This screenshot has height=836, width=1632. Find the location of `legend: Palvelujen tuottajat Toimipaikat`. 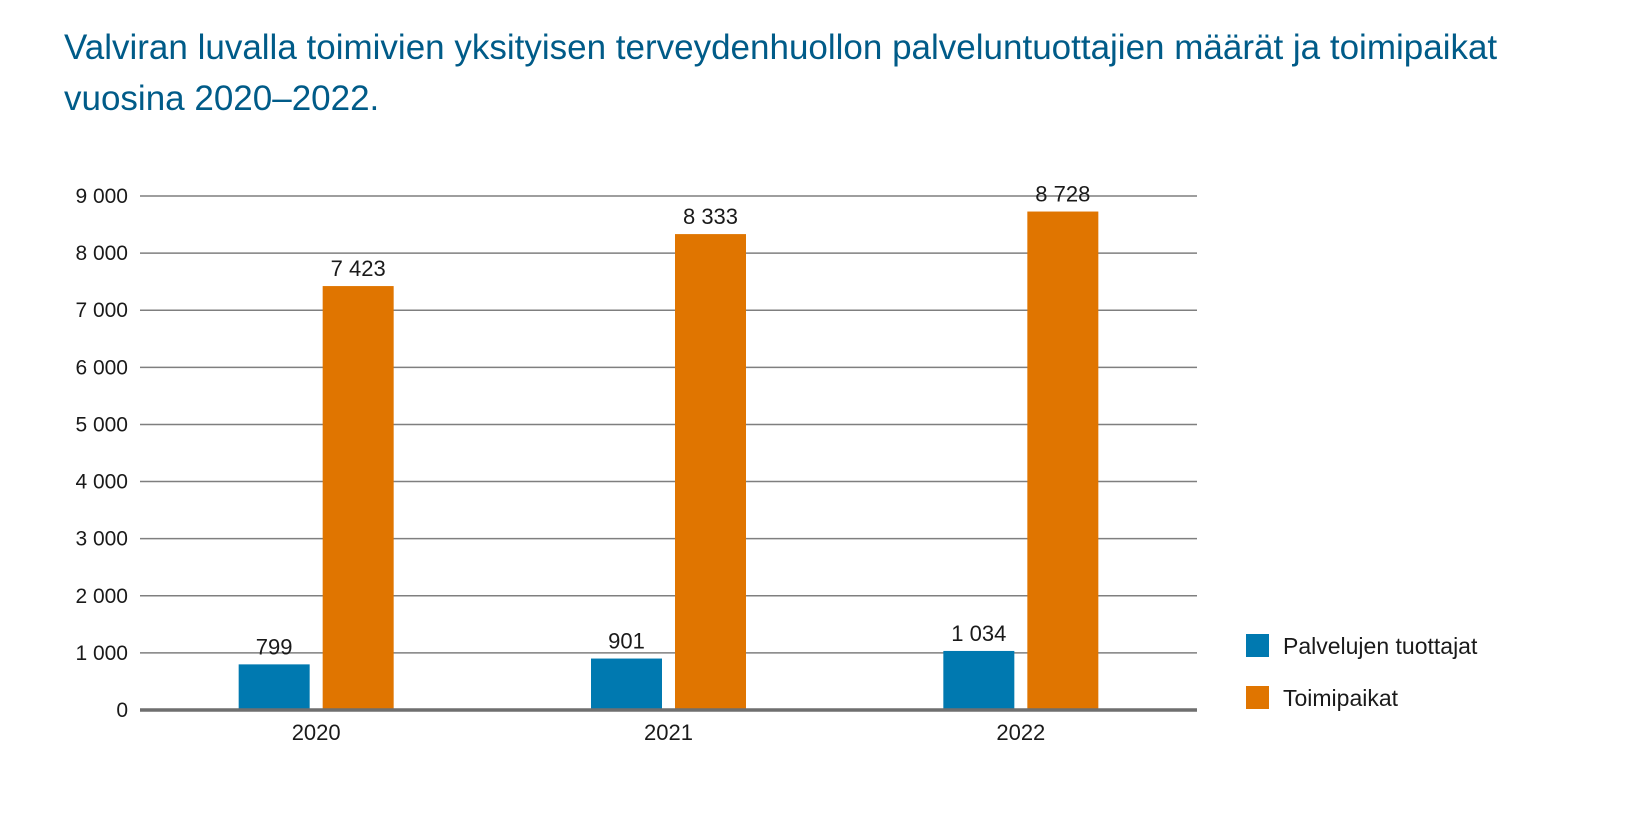

legend: Palvelujen tuottajat Toimipaikat is located at coordinates (1362, 672).